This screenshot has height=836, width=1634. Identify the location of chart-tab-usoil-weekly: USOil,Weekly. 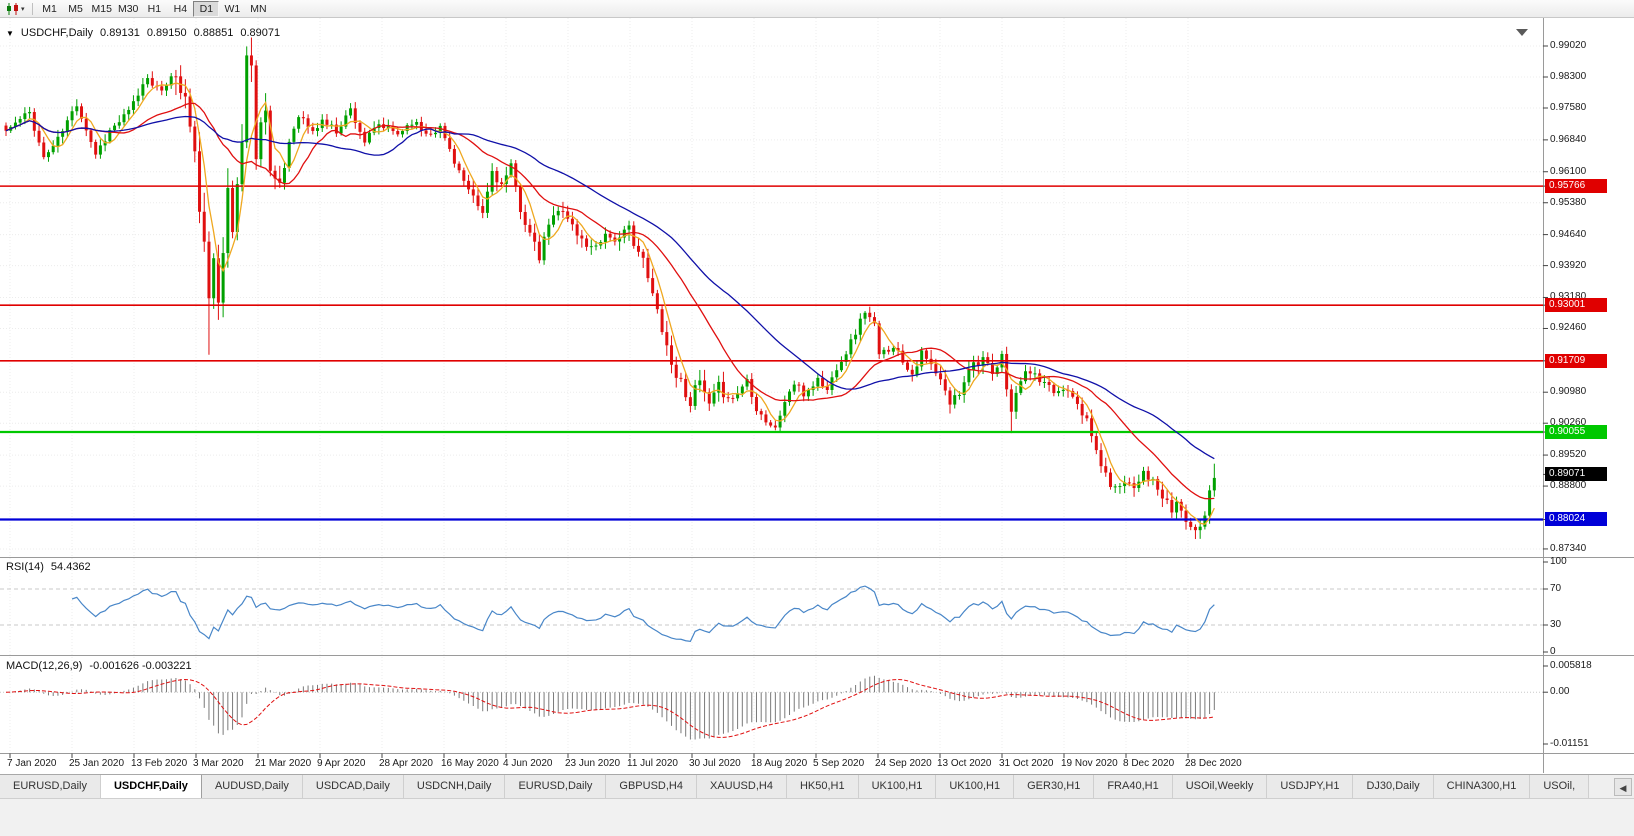
(1220, 786).